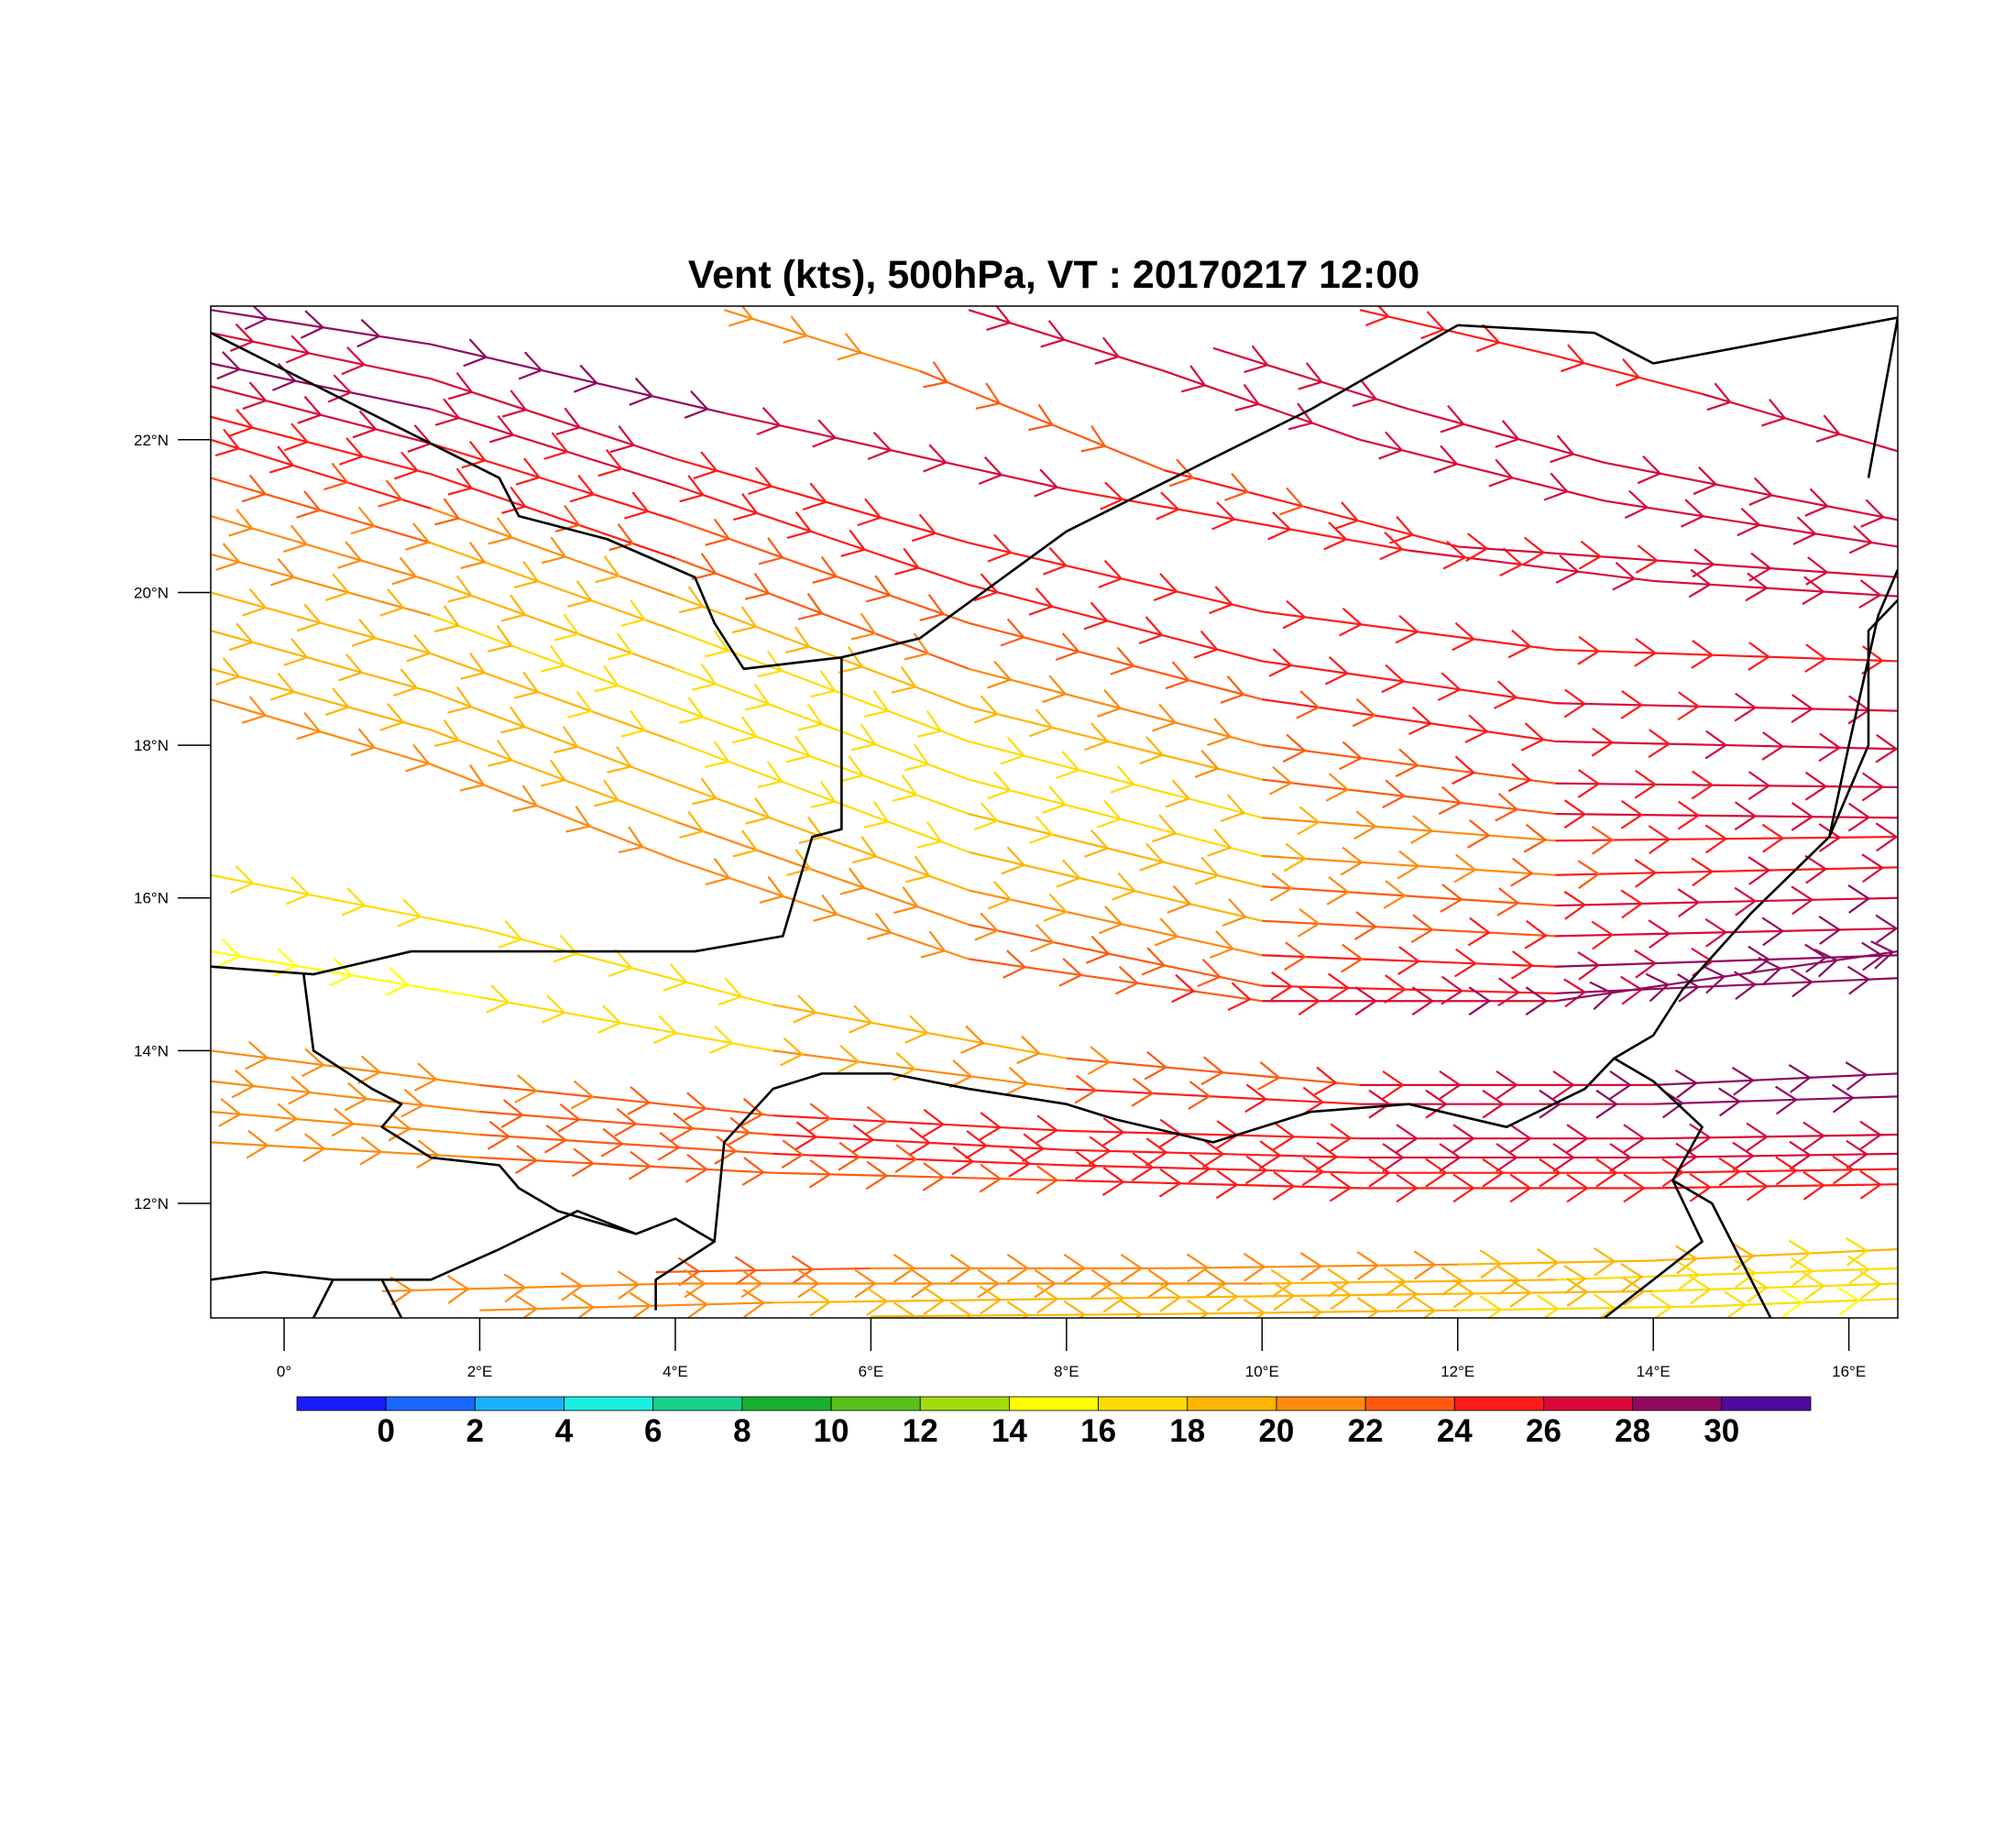  Describe the element at coordinates (871, 1371) in the screenshot. I see `lon-tick-label: 6°E` at that location.